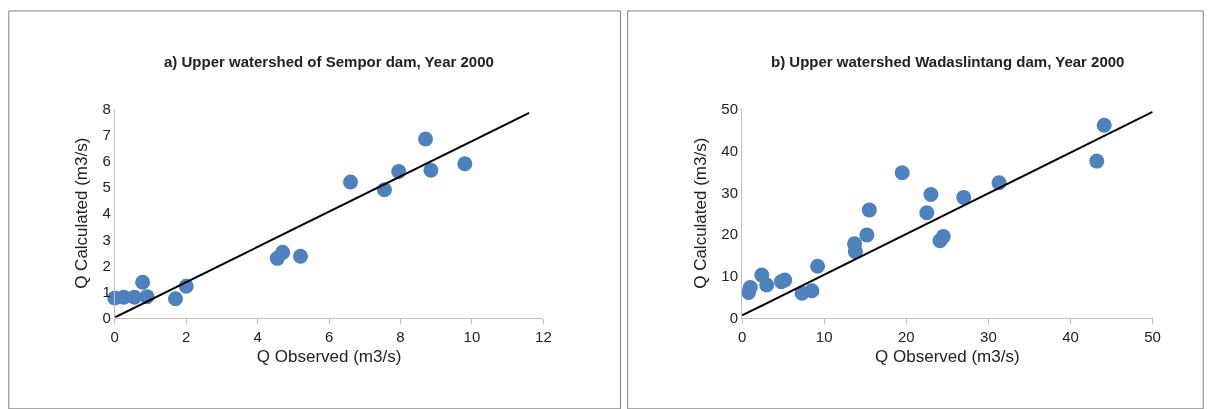  Describe the element at coordinates (106, 161) in the screenshot. I see `y-tick-label: 6` at that location.